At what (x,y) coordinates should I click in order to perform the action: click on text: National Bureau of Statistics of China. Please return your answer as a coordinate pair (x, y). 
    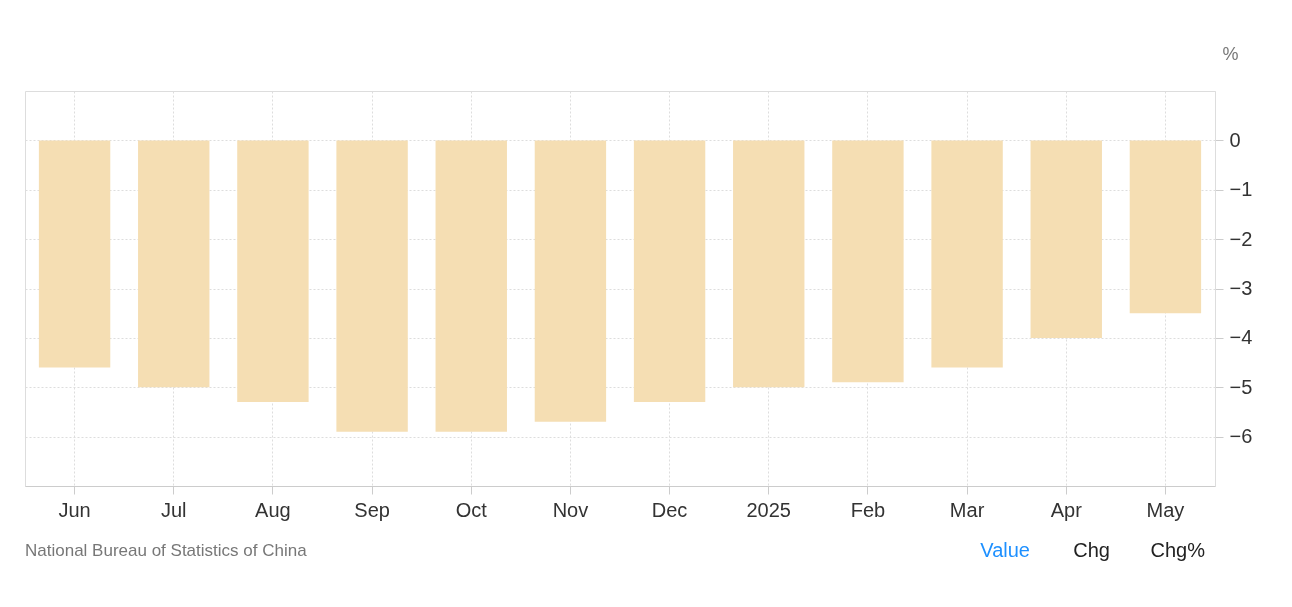
    Looking at the image, I should click on (166, 550).